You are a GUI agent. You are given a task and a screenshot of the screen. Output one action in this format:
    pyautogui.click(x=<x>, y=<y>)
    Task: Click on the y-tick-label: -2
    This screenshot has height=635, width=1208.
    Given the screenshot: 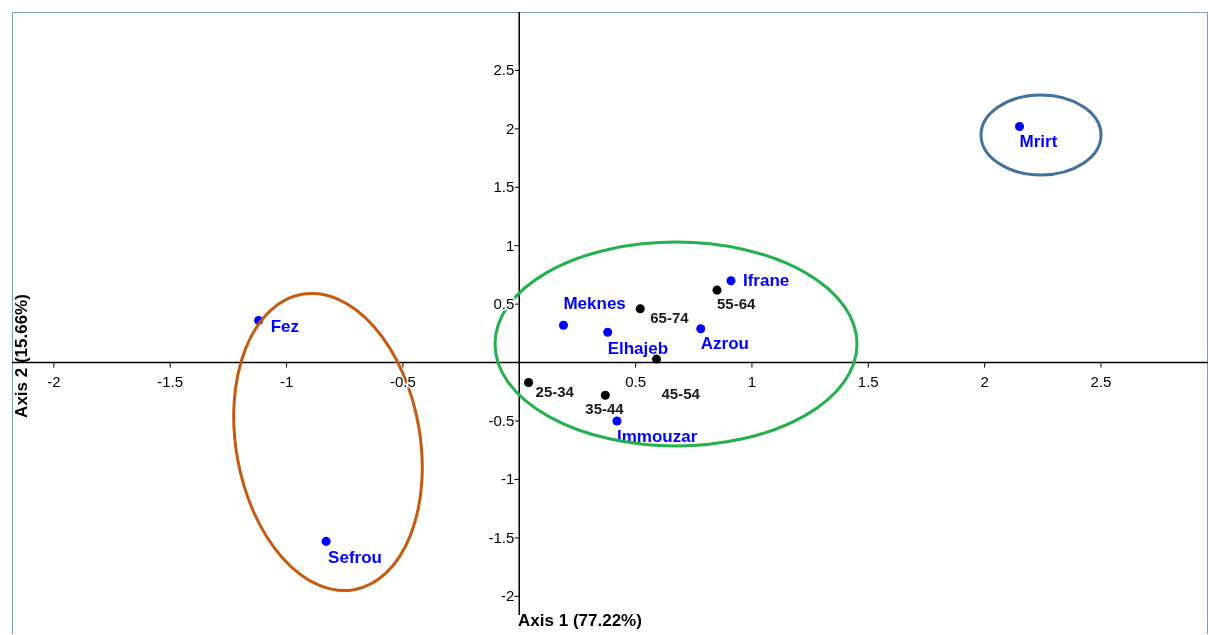 What is the action you would take?
    pyautogui.click(x=507, y=596)
    